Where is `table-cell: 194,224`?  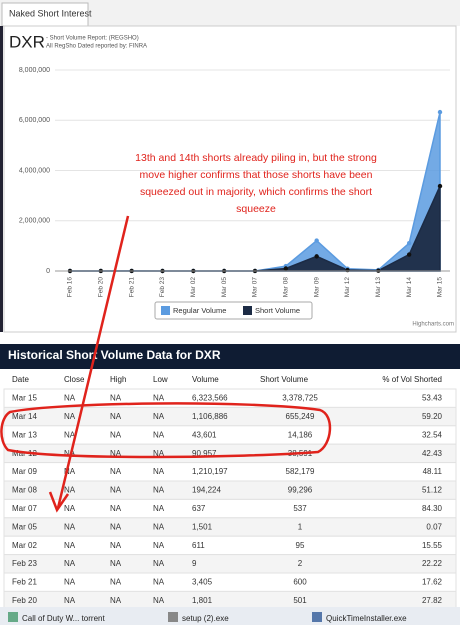
table-cell: 194,224 is located at coordinates (206, 490).